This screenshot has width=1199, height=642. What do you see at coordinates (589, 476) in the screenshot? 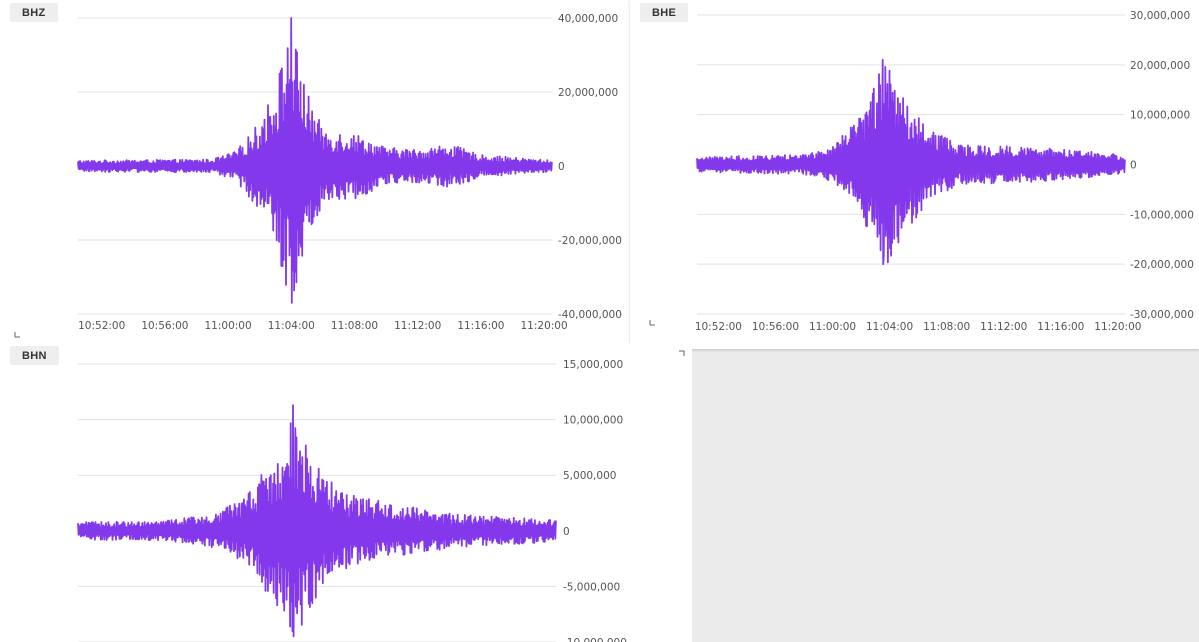
I see `y-tick-label: 5,000,000` at bounding box center [589, 476].